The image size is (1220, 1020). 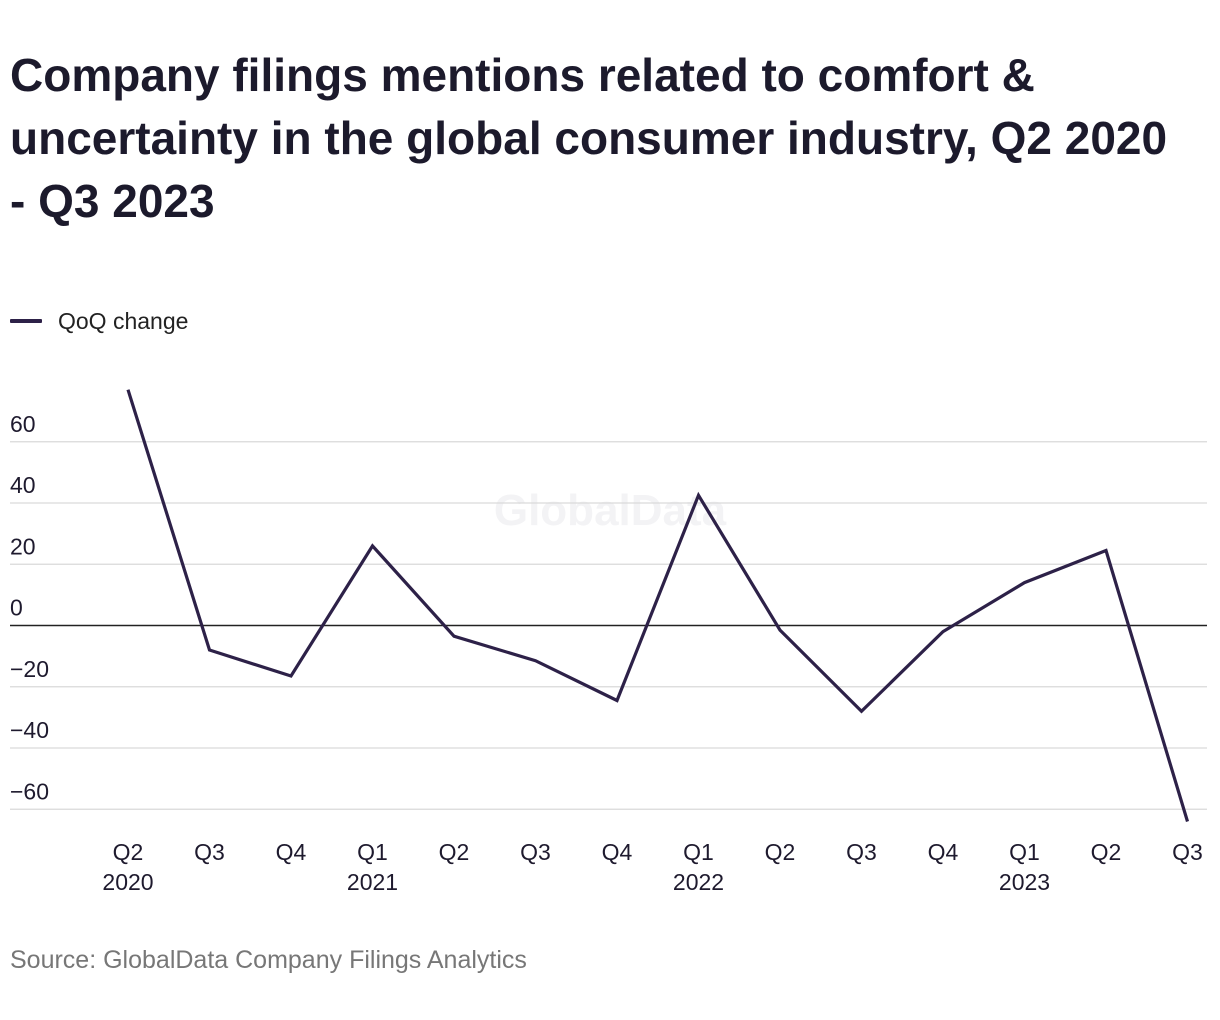 I want to click on watermark: GlobalData, so click(x=610, y=510).